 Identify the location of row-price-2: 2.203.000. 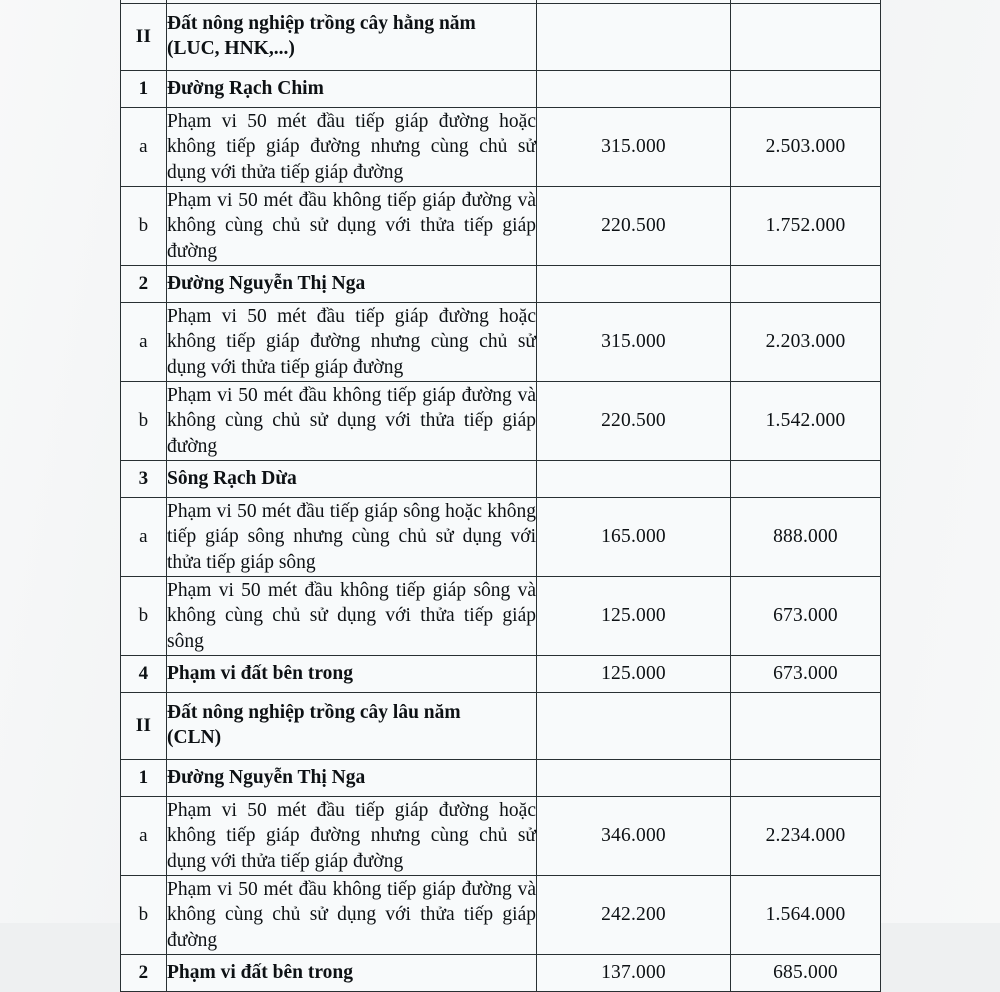
(805, 342).